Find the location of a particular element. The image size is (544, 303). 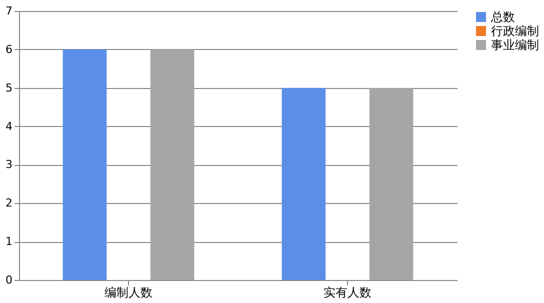

y-tick-label: 0 is located at coordinates (9, 280).